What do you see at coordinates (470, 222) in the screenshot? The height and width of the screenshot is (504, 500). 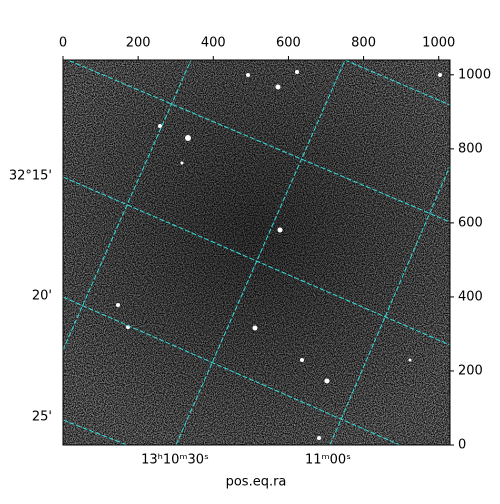 I see `y-tick-label: 600` at bounding box center [470, 222].